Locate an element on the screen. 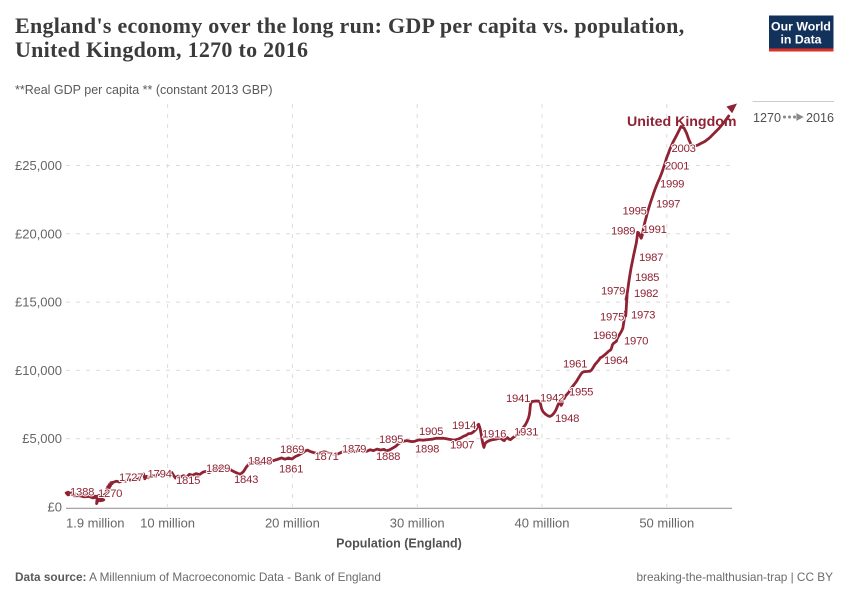 The width and height of the screenshot is (850, 600). svg-text: 1989 is located at coordinates (623, 232).